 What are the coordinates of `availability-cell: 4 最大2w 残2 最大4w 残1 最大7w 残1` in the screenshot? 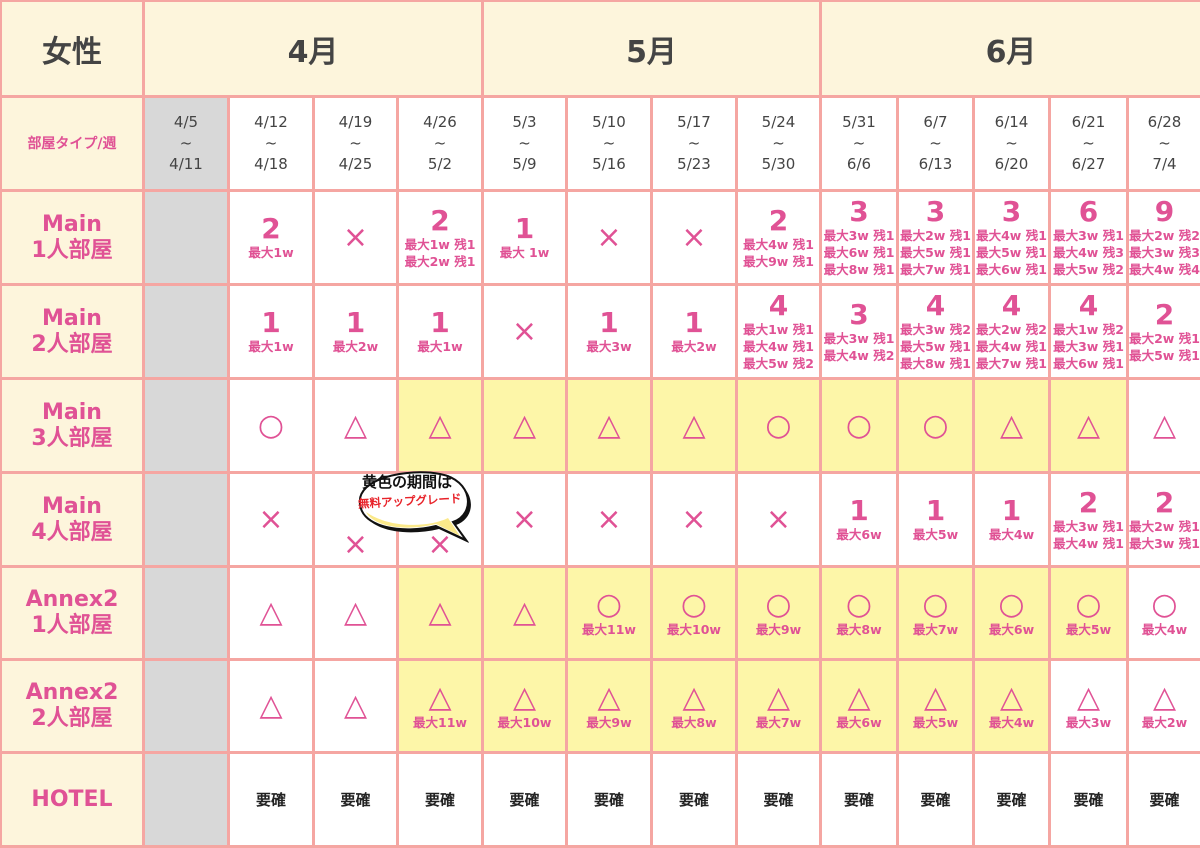 It's located at (1011, 331).